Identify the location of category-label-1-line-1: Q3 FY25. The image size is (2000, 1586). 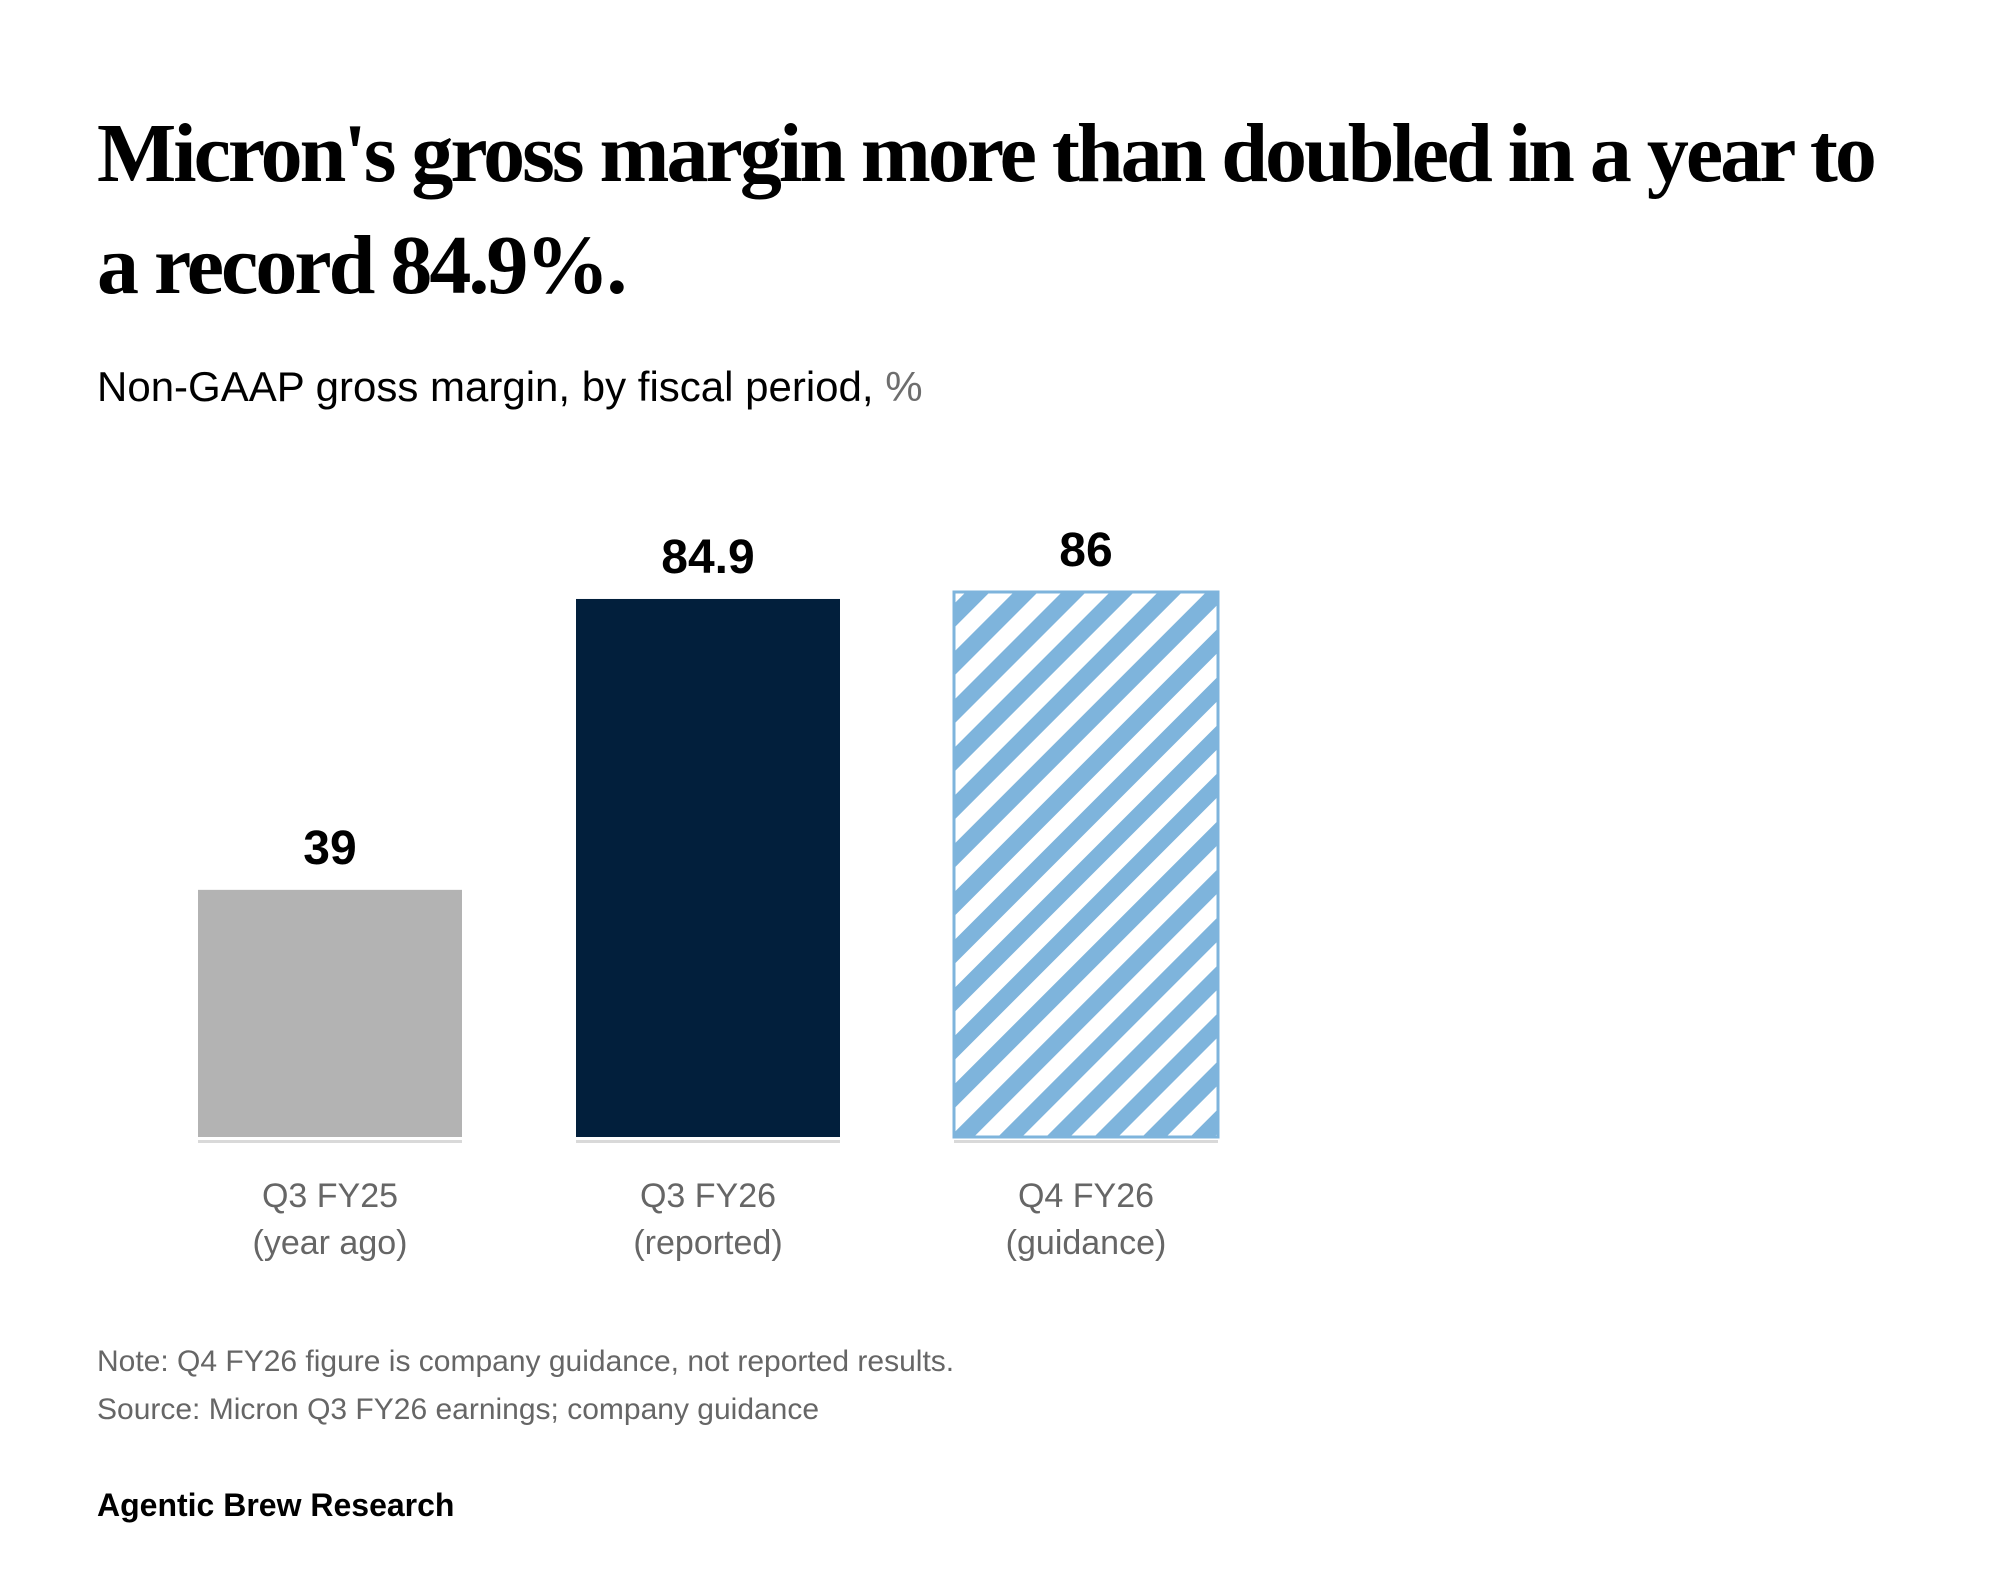
(330, 1196).